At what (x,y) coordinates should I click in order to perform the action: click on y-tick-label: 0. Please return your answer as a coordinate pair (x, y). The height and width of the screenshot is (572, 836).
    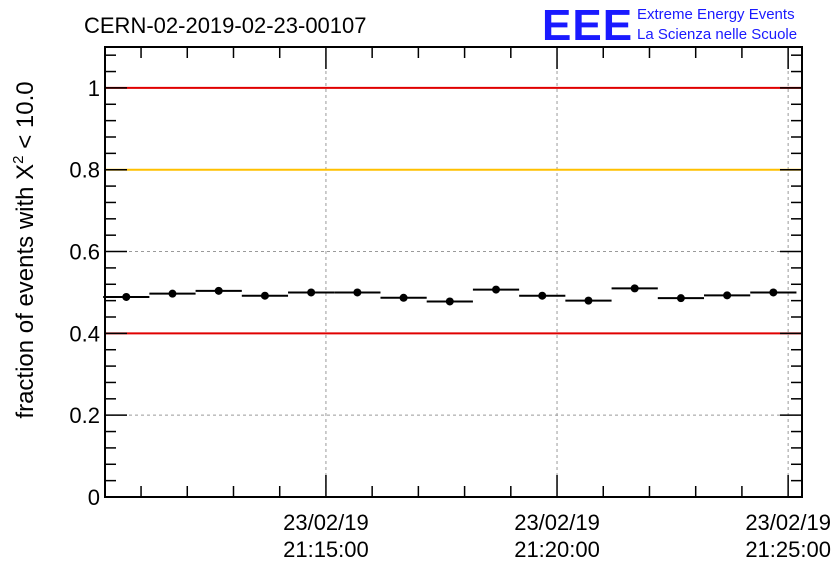
    Looking at the image, I should click on (94, 497).